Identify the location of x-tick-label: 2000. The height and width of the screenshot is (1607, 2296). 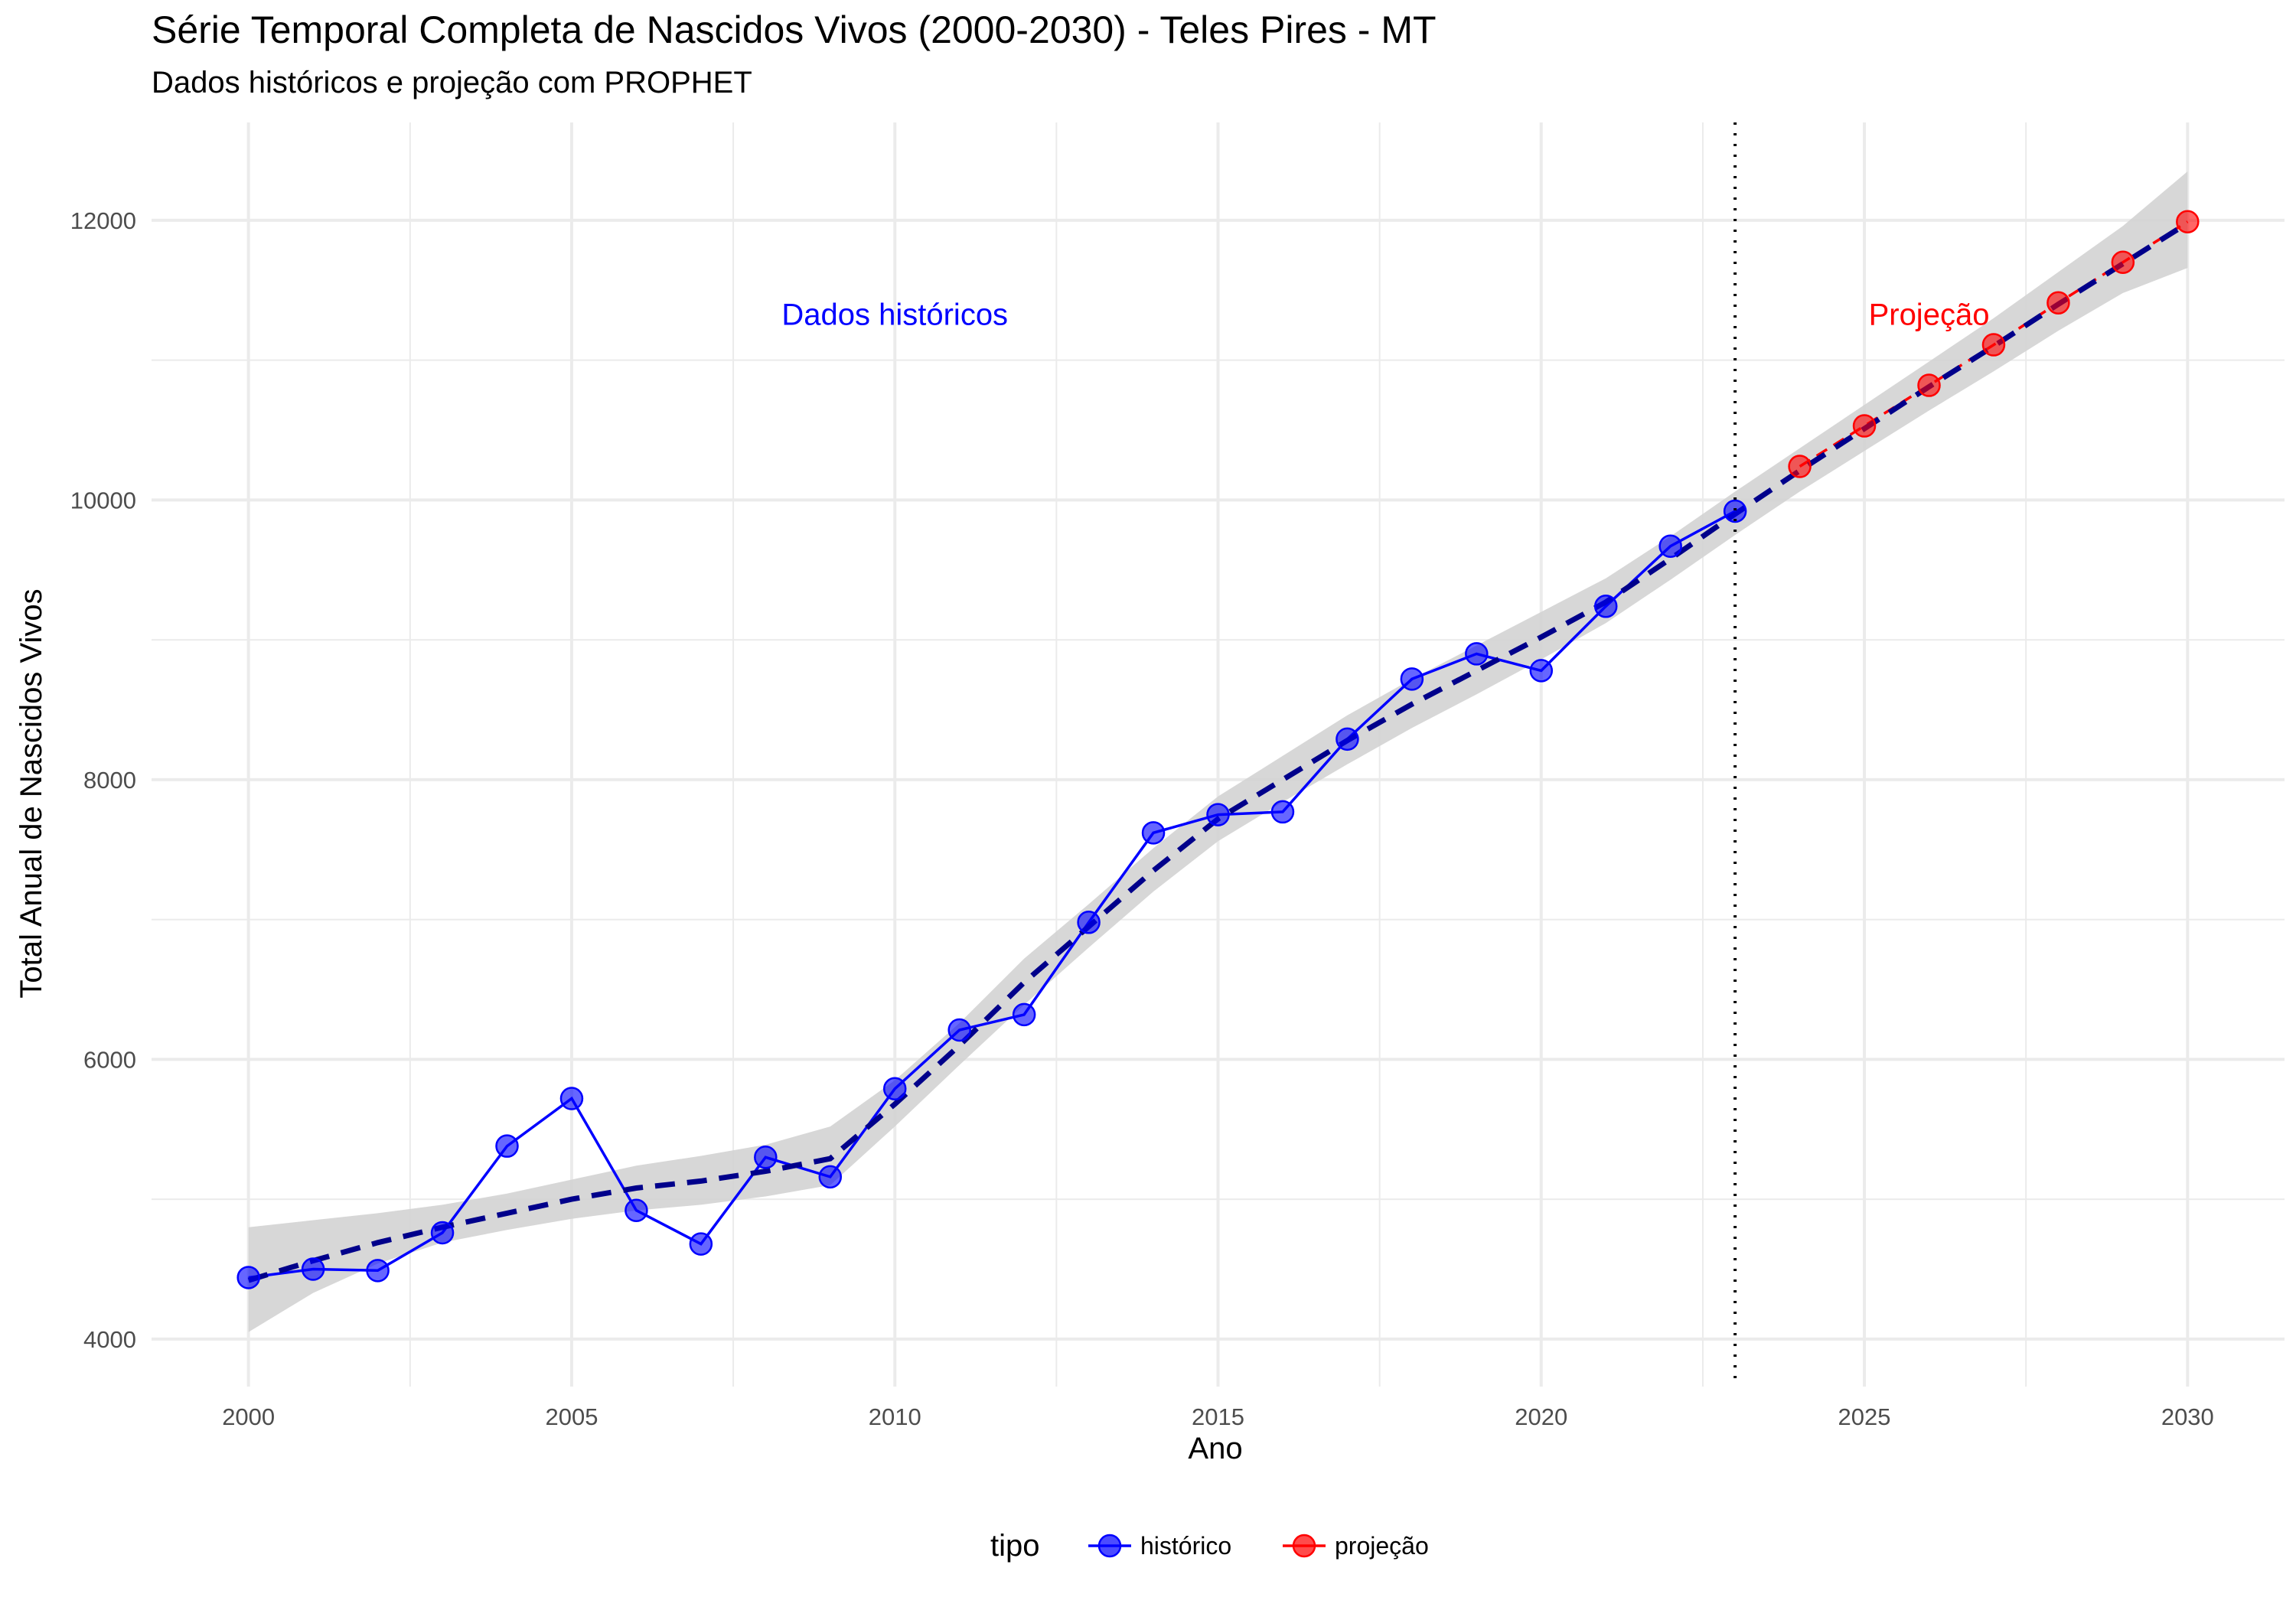
(248, 1416).